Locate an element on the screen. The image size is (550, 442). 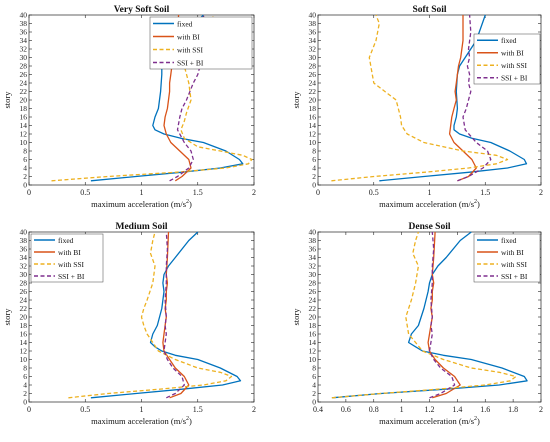
x-tick-label: 1.2 is located at coordinates (430, 409).